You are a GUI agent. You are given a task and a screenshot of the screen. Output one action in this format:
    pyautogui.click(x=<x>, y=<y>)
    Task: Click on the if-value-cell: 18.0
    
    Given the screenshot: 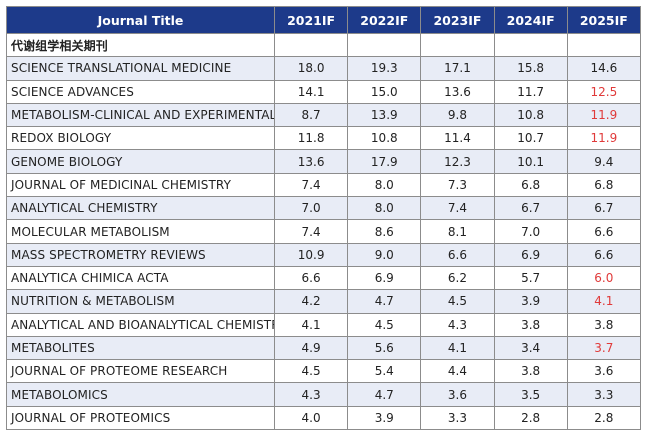 What is the action you would take?
    pyautogui.click(x=311, y=68)
    